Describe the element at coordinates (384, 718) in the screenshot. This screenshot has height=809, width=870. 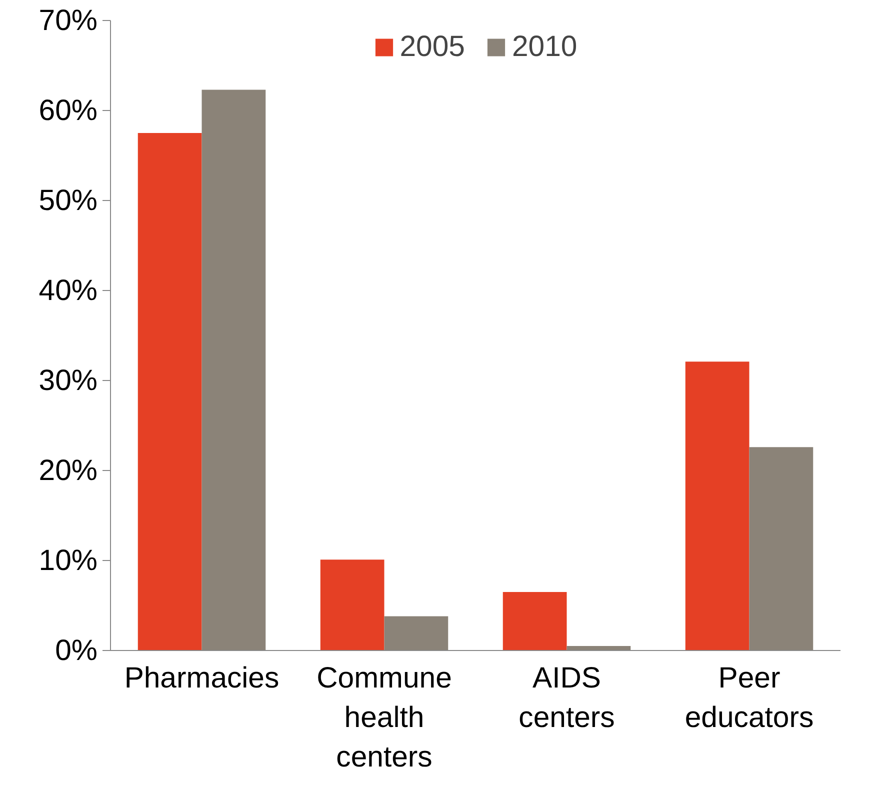
I see `x-tick-label: Commune health centers` at that location.